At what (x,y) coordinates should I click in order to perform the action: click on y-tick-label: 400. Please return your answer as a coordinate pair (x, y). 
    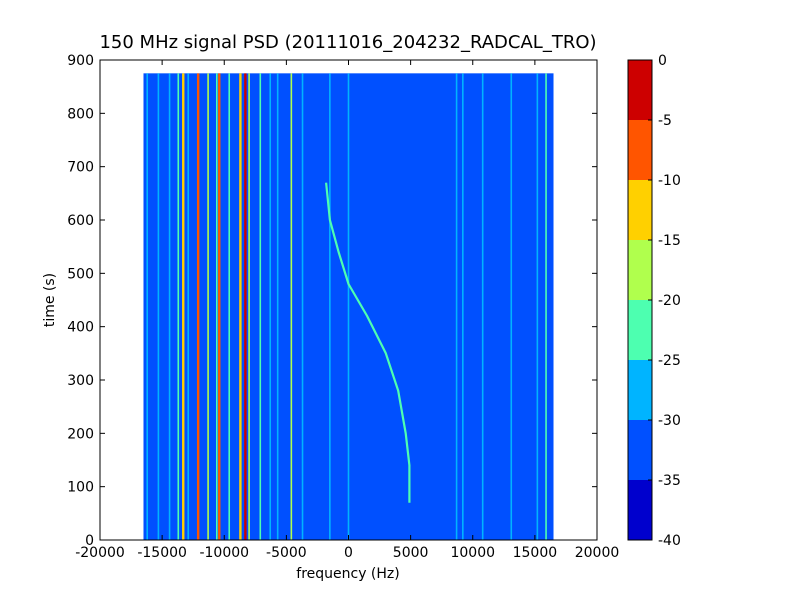
    Looking at the image, I should click on (80, 328).